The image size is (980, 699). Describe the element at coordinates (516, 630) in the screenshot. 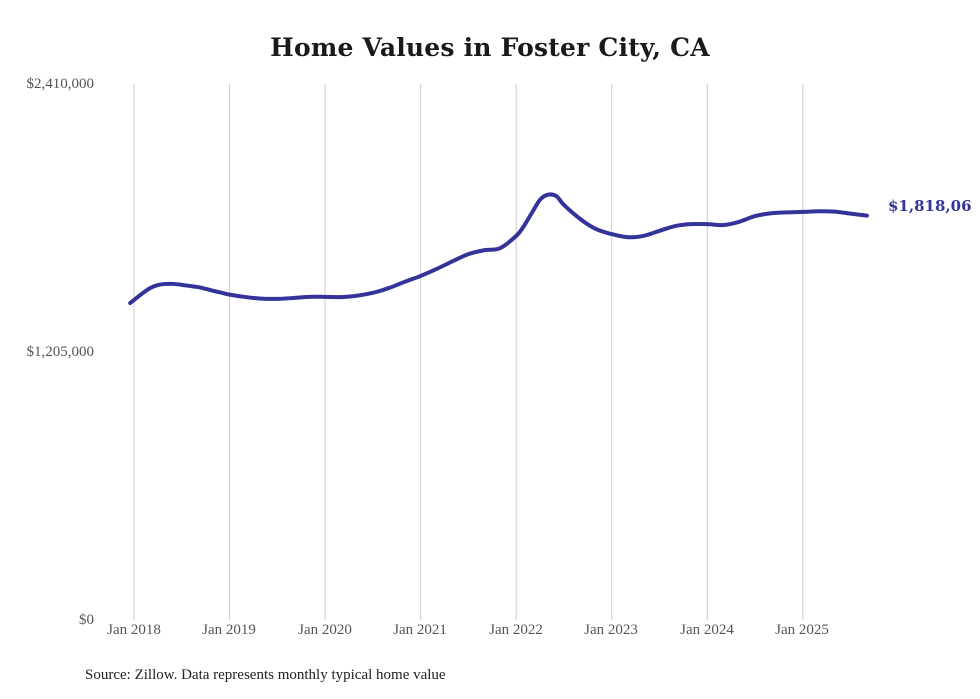

I see `x-axis-tick-label-jan-2022: Jan 2022` at that location.